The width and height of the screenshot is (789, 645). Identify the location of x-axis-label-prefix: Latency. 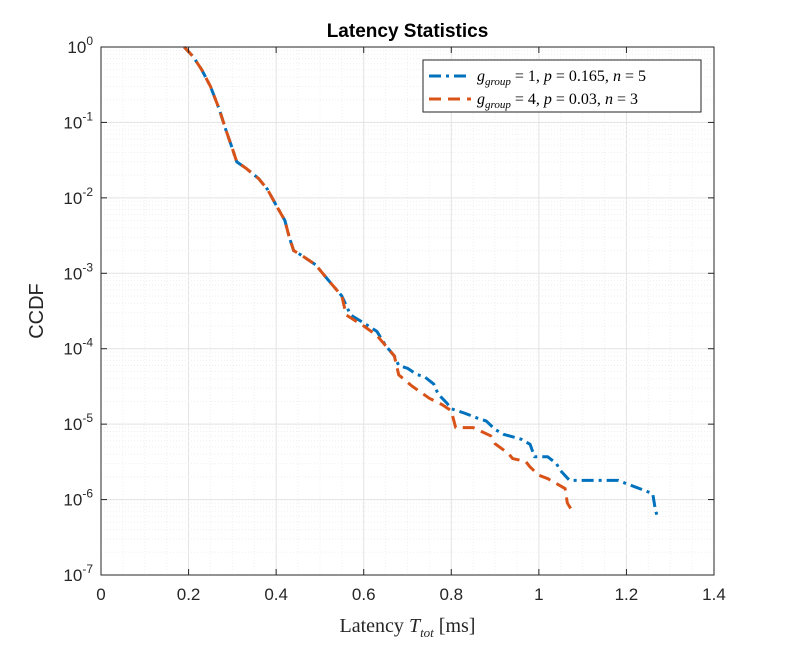
(374, 626).